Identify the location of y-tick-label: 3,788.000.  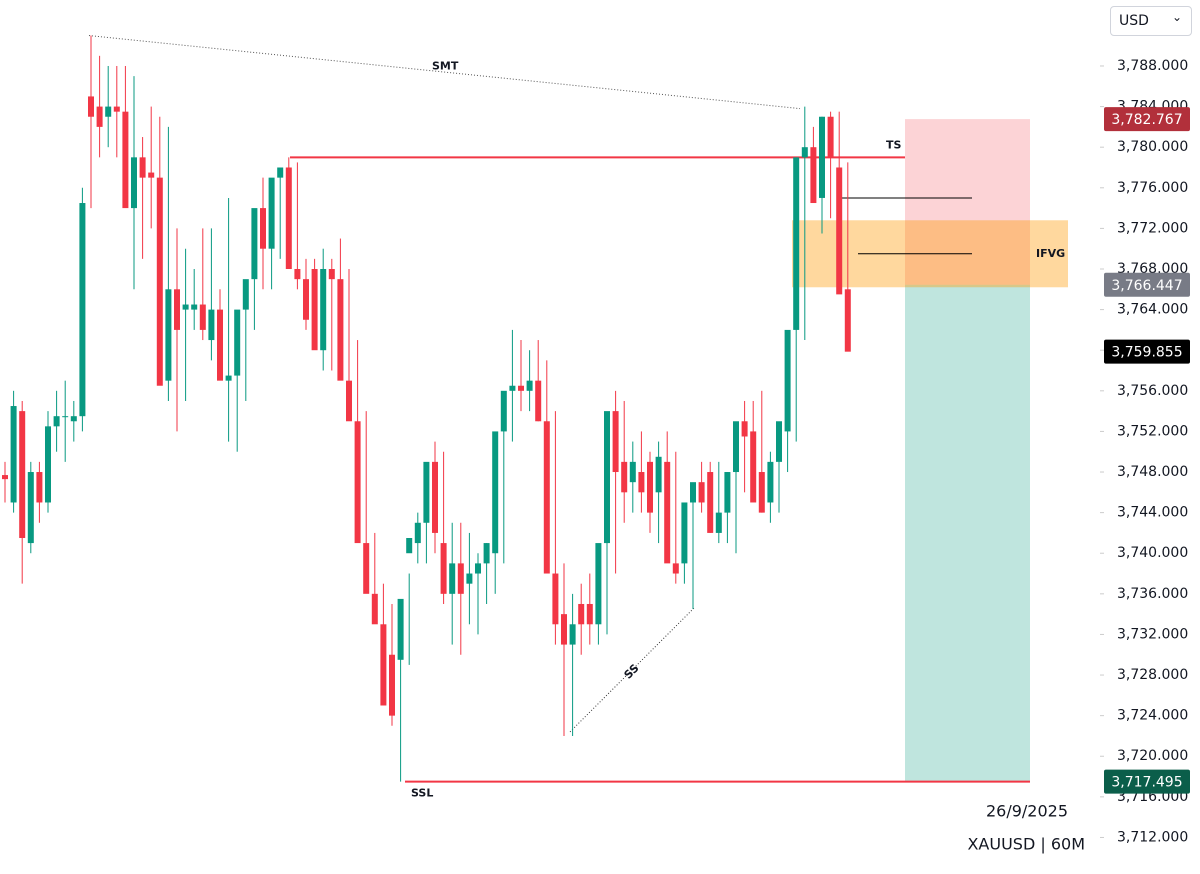
(1152, 66).